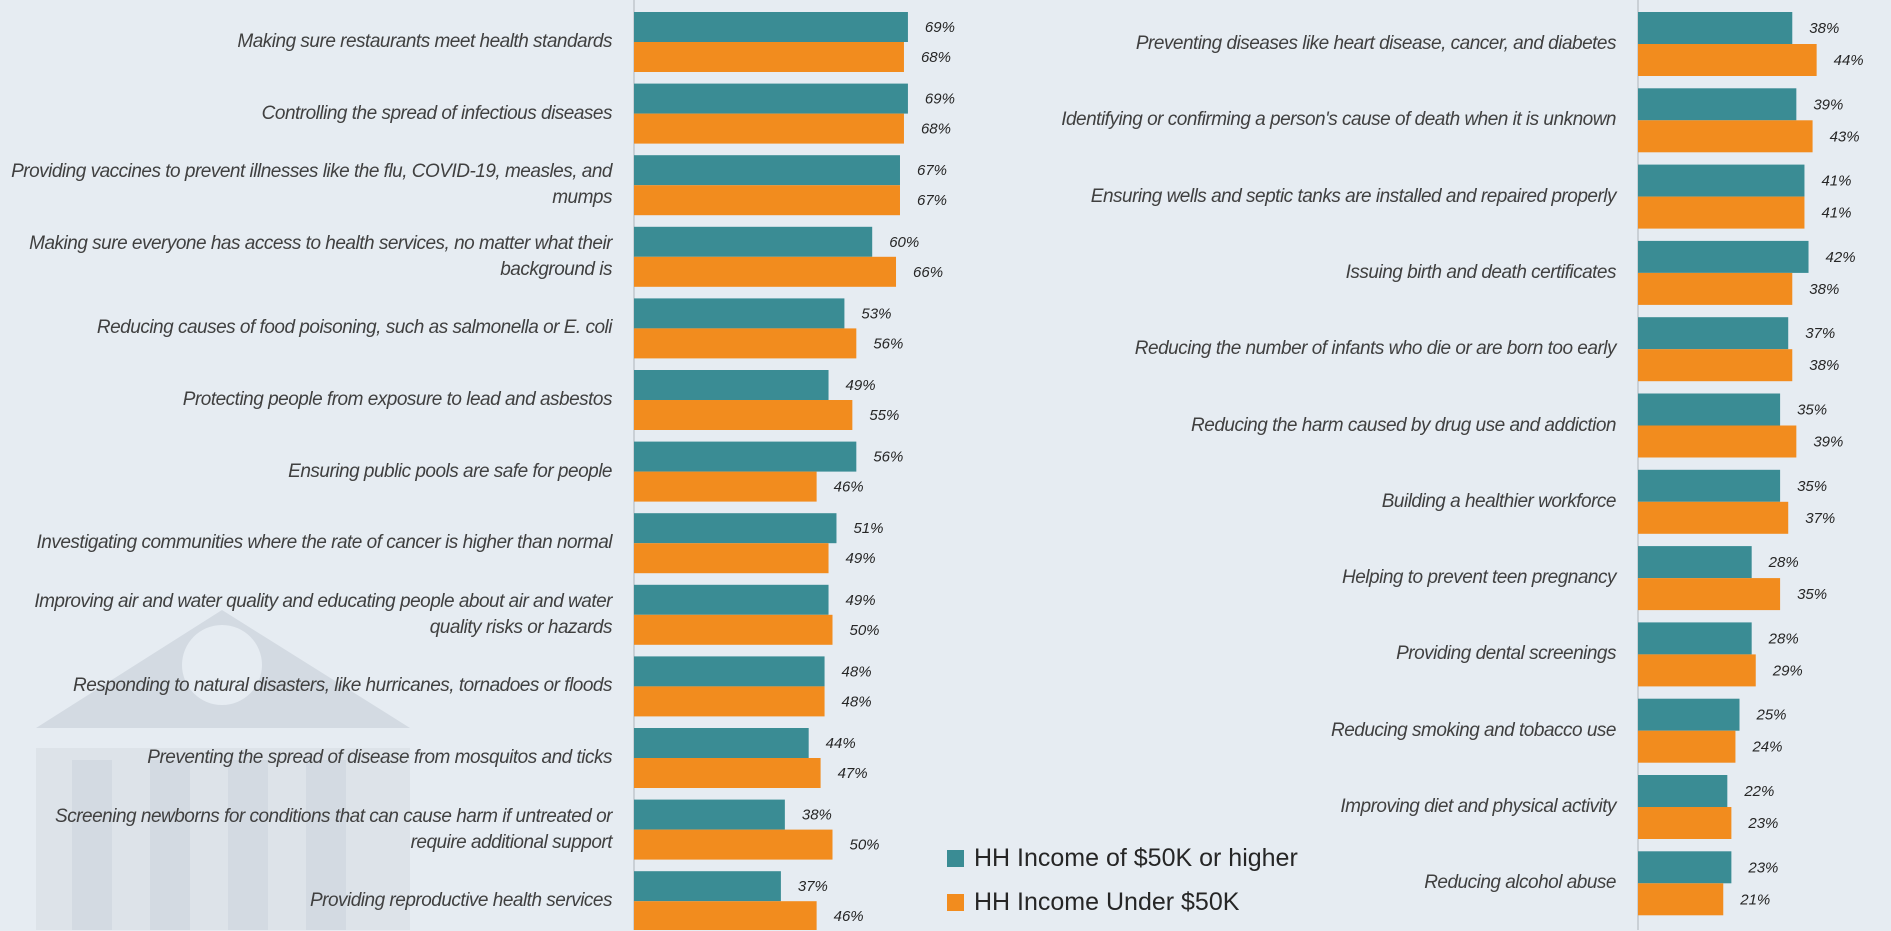 This screenshot has width=1891, height=931. What do you see at coordinates (223, 770) in the screenshot?
I see `watermark` at bounding box center [223, 770].